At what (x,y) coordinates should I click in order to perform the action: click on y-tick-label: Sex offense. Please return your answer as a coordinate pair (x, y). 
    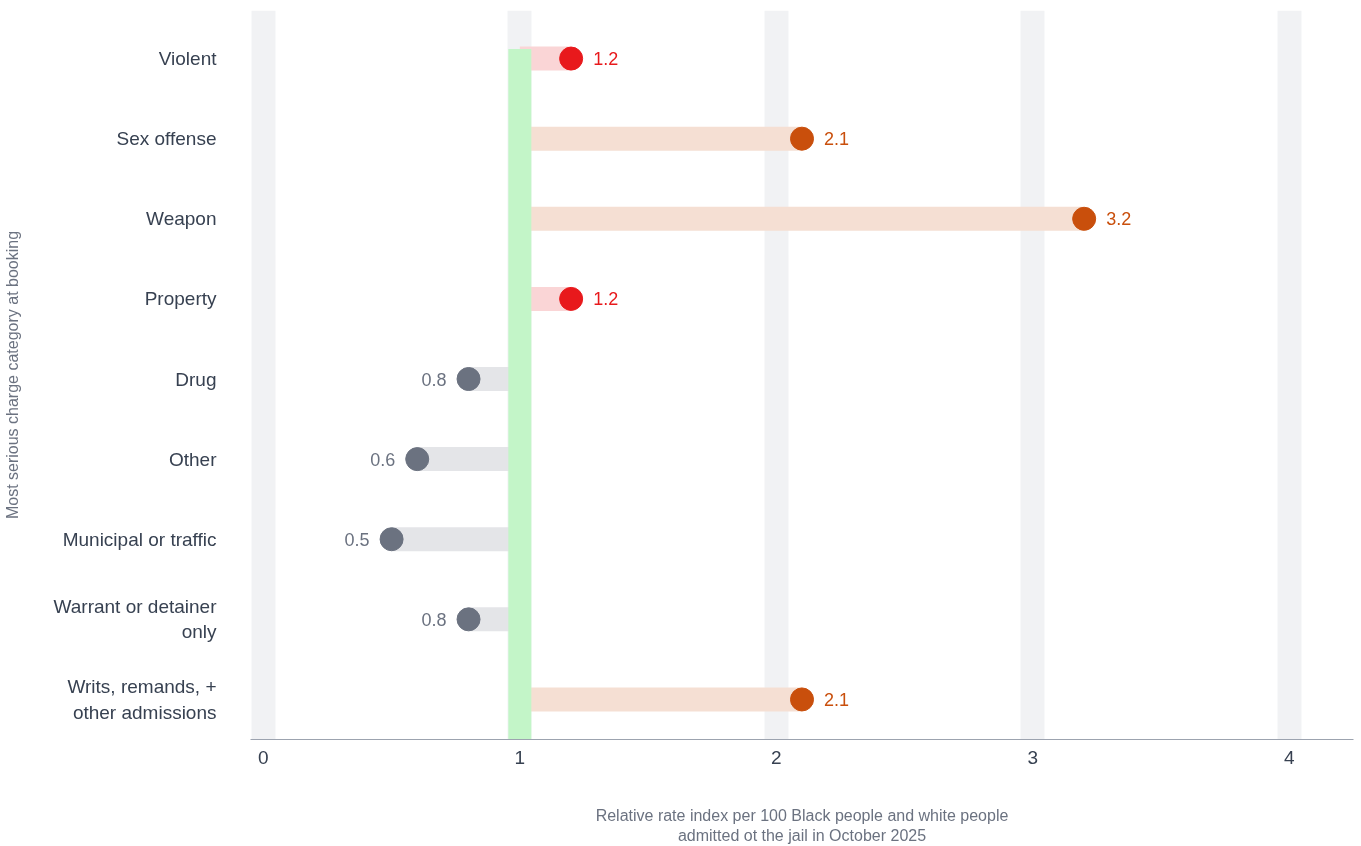
    Looking at the image, I should click on (166, 139).